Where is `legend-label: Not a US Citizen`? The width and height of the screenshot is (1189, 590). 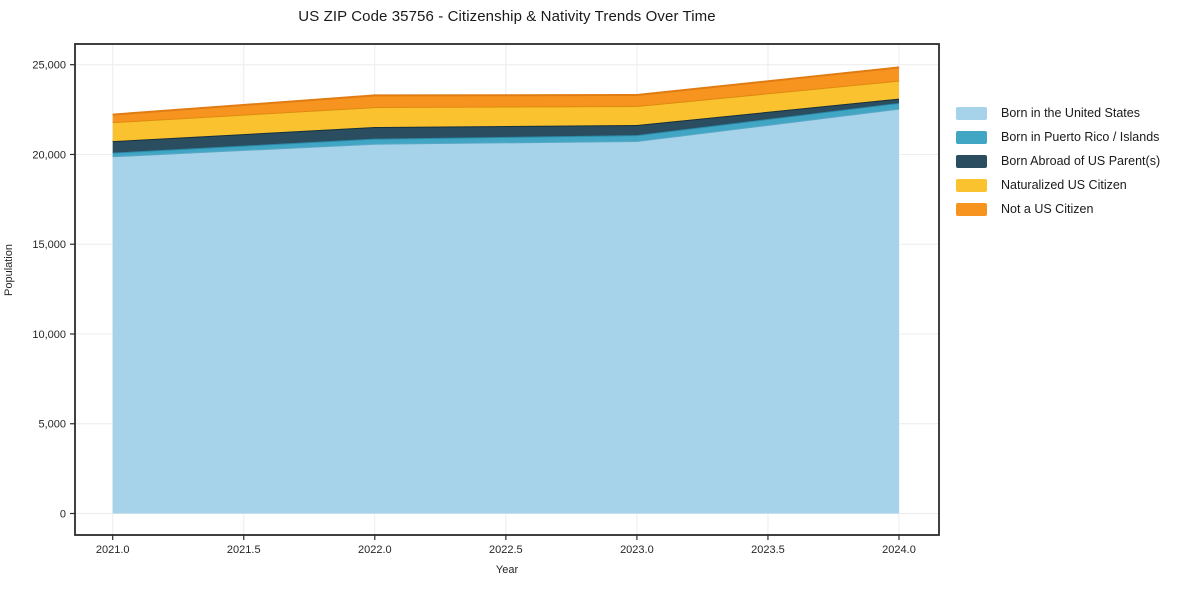 legend-label: Not a US Citizen is located at coordinates (1047, 209).